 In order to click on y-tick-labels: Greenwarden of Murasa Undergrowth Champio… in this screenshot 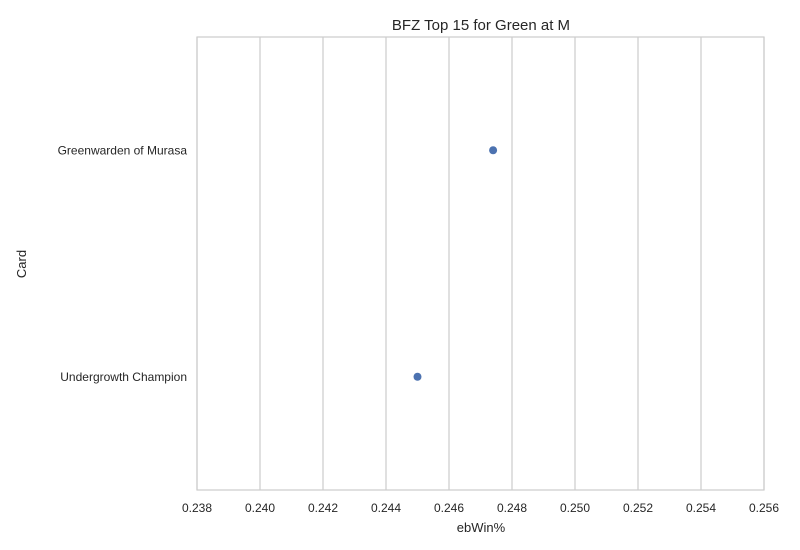, I will do `click(123, 263)`.